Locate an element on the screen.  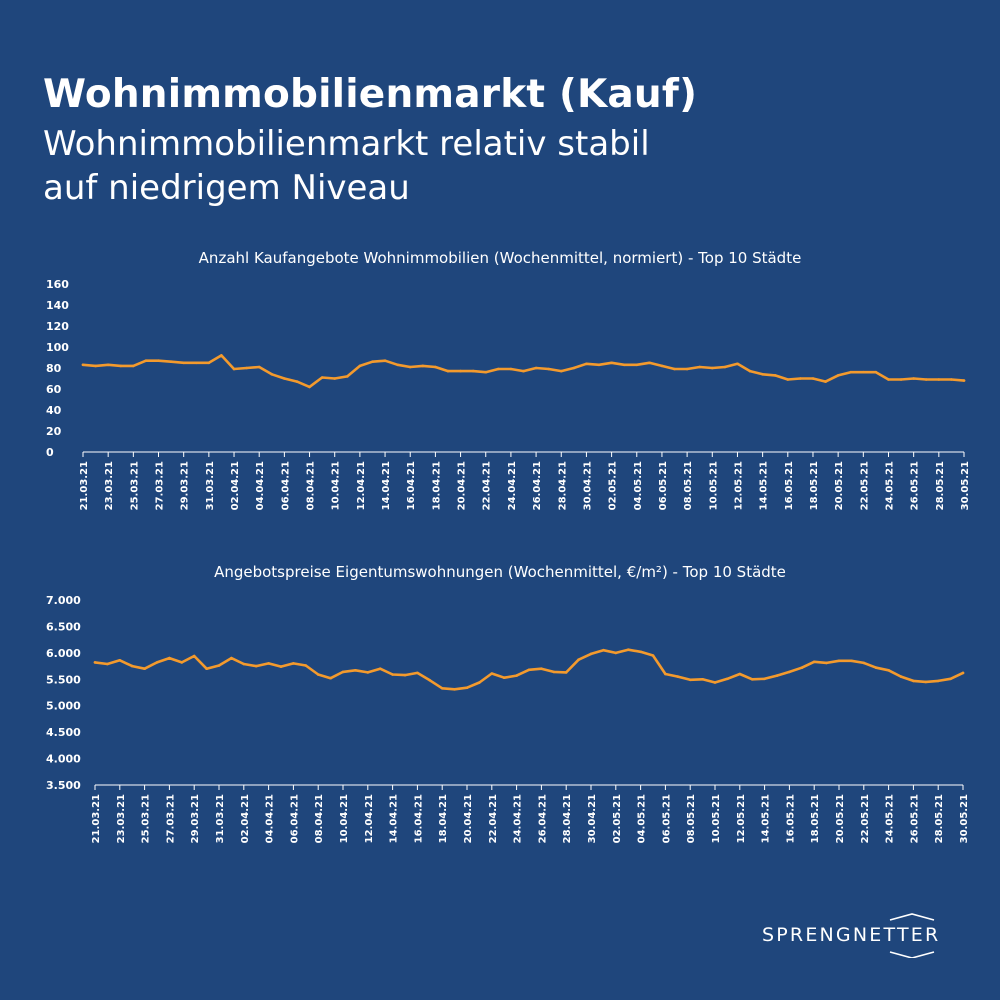
chart-1-x-tick-label: 06.05.21 is located at coordinates (663, 485).